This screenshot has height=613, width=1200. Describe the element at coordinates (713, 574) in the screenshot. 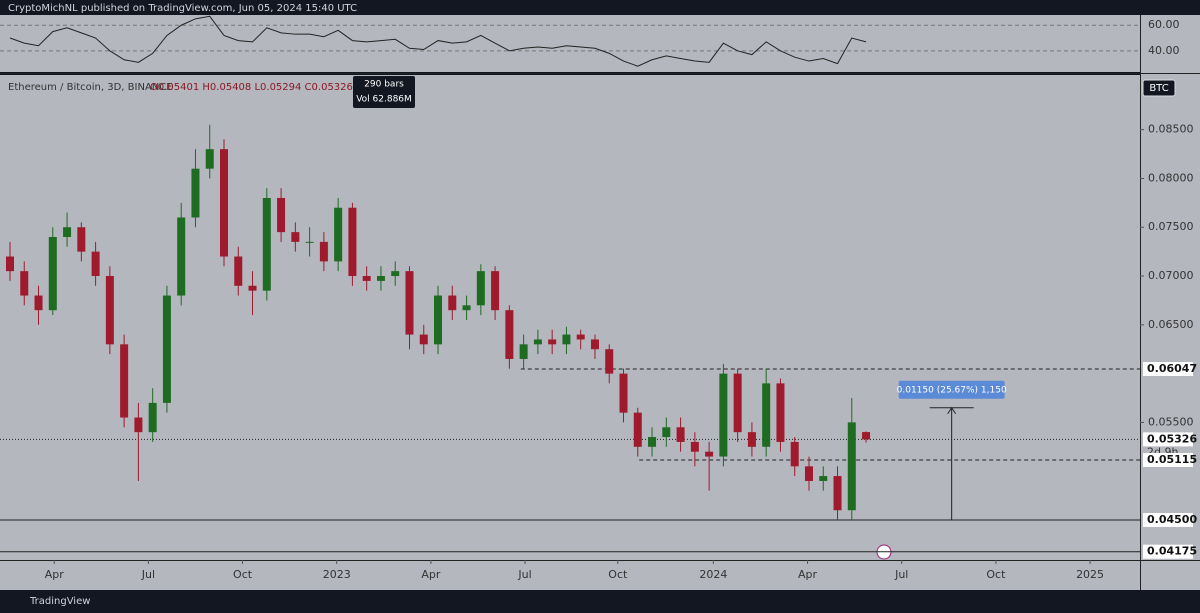

I see `x-tick-label: 2024` at that location.